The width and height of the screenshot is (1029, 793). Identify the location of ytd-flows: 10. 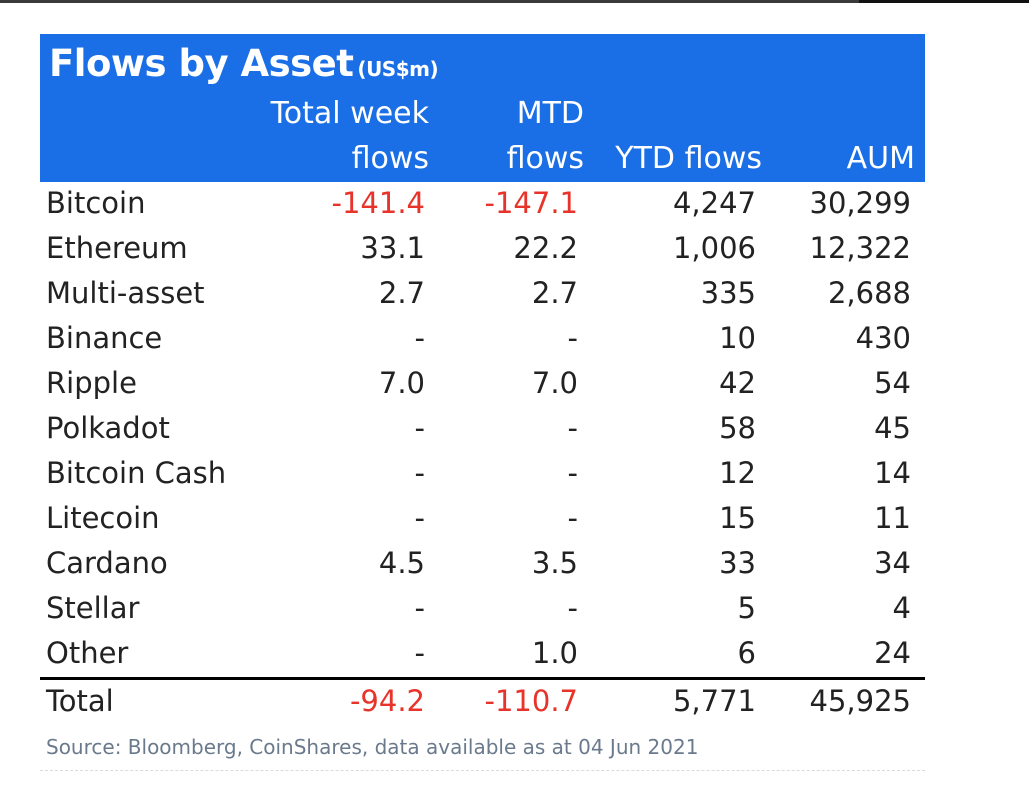
(737, 338).